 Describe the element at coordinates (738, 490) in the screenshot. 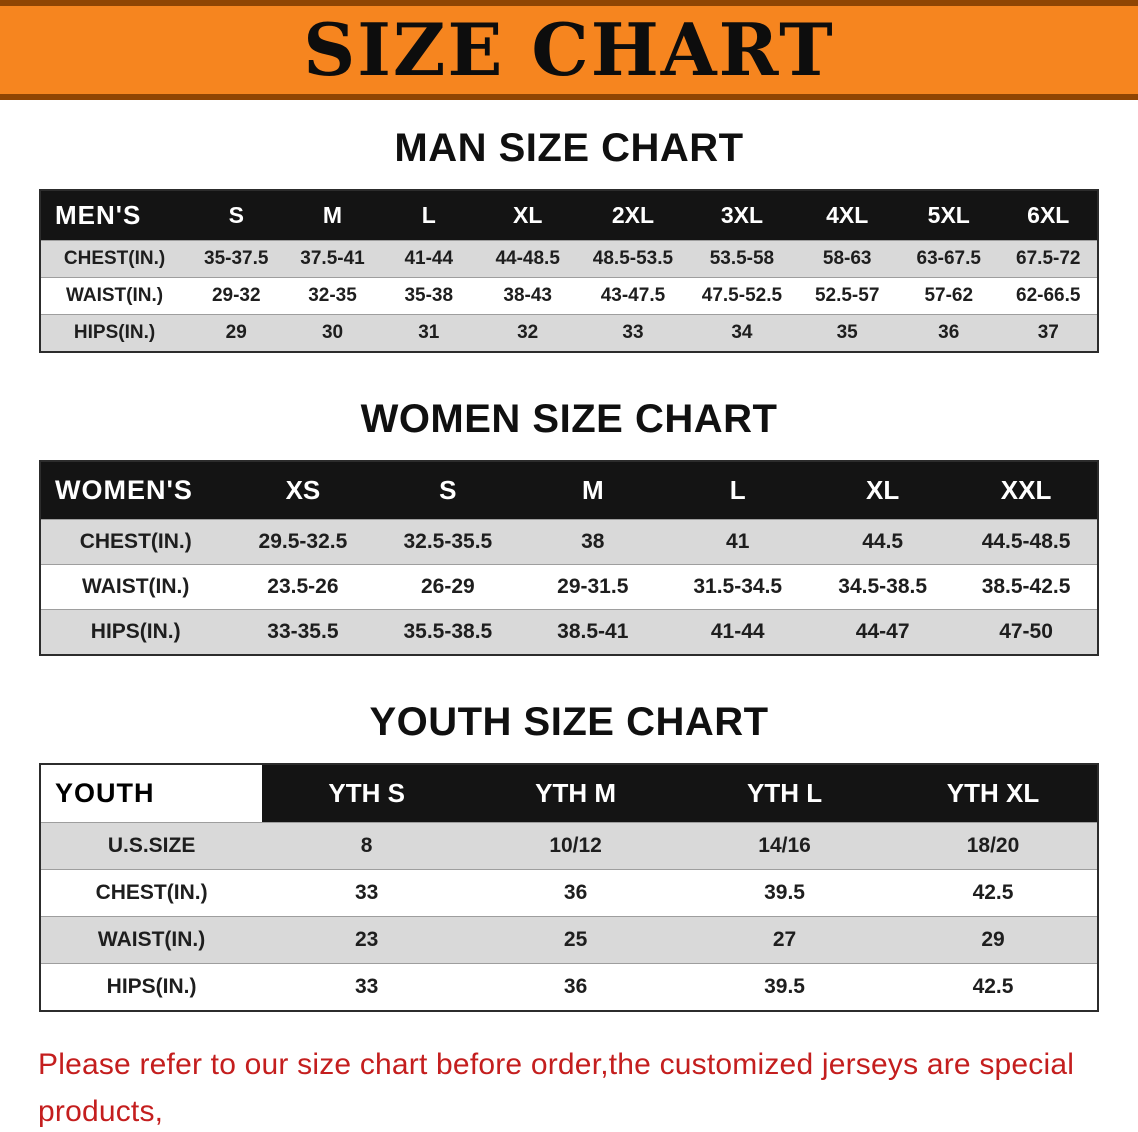

I see `size-column-header: L` at that location.